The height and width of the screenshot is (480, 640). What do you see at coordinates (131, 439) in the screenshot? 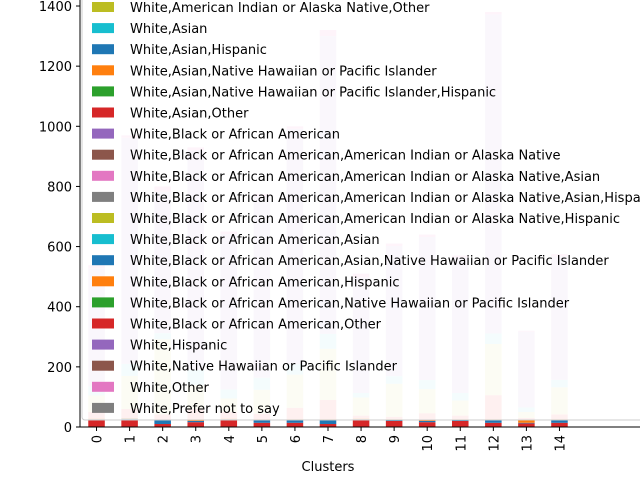
I see `x-tick-label: 1` at bounding box center [131, 439].